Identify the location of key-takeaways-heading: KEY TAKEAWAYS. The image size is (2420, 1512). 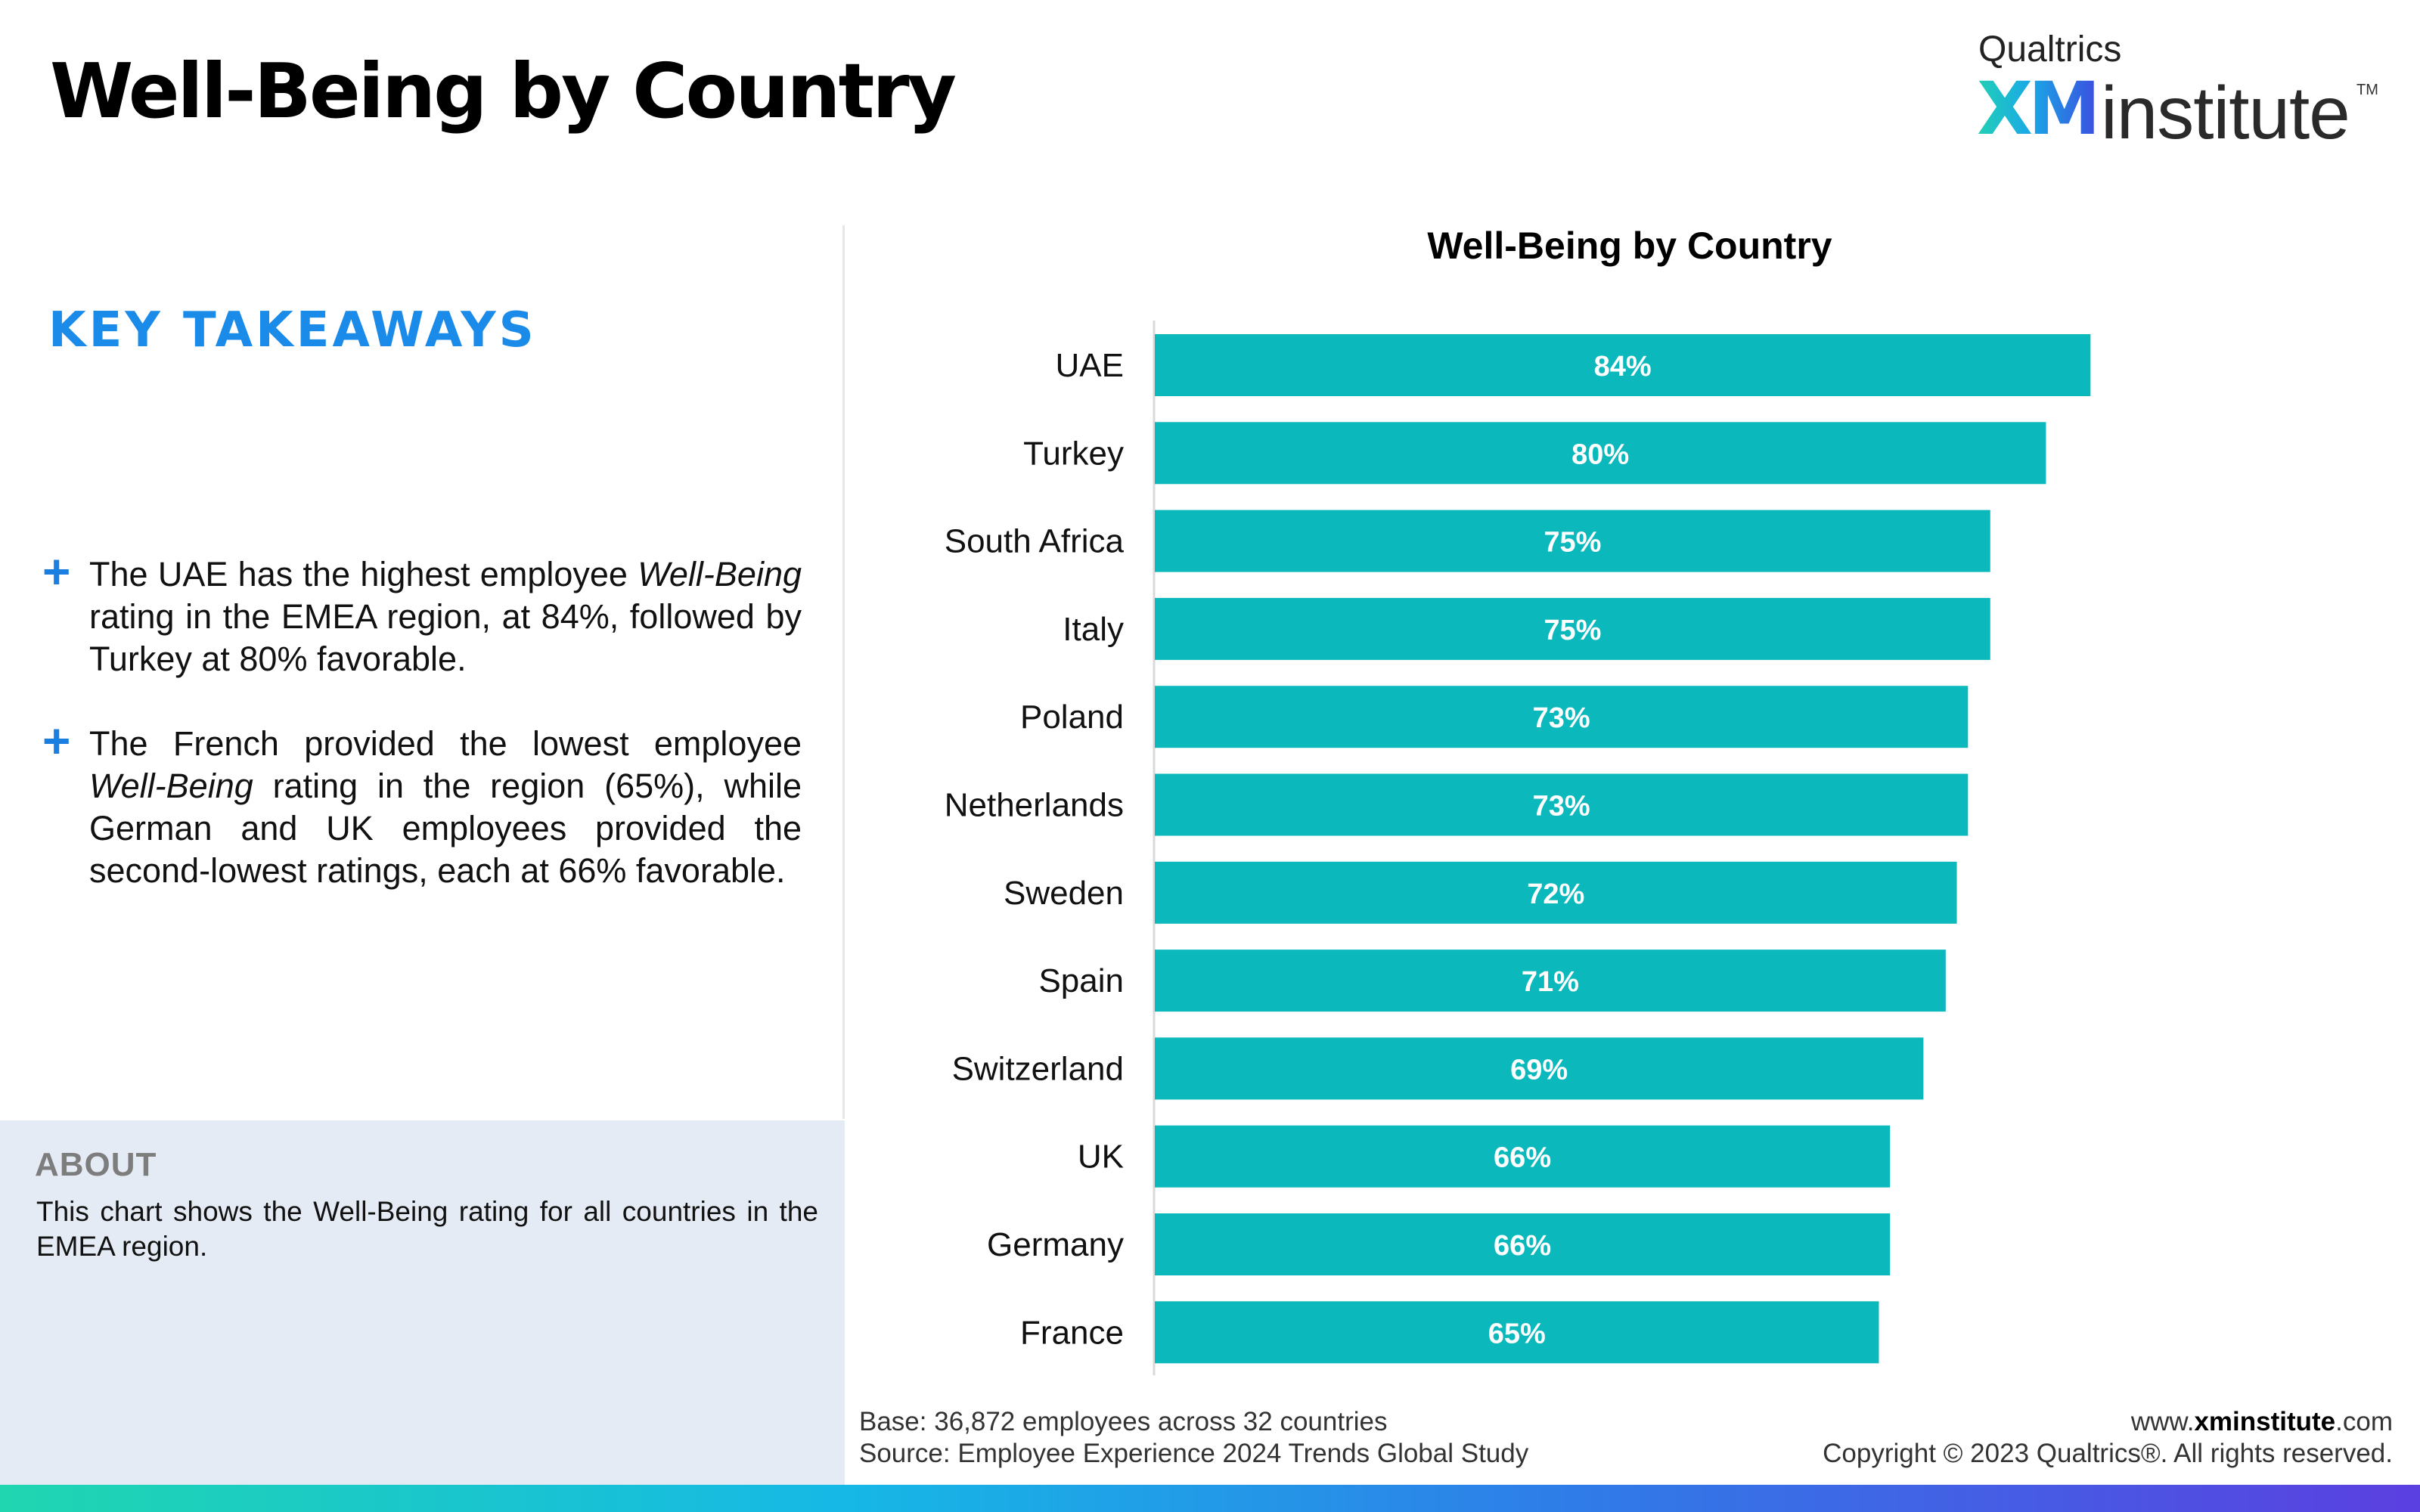
(292, 330).